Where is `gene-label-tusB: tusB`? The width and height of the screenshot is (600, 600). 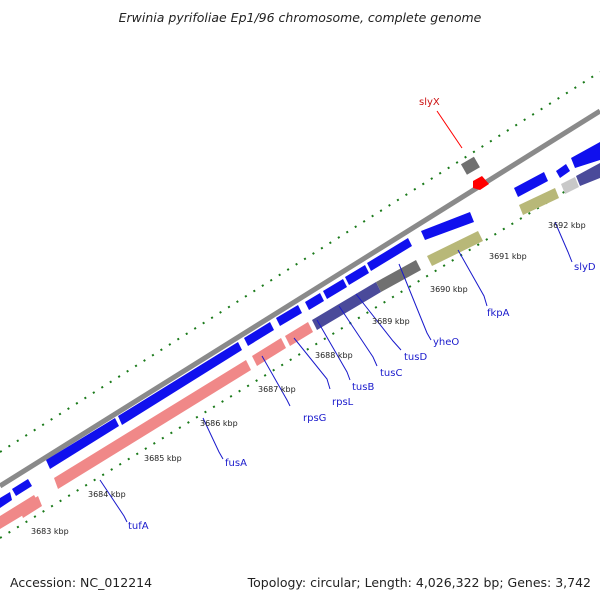 gene-label-tusB: tusB is located at coordinates (363, 387).